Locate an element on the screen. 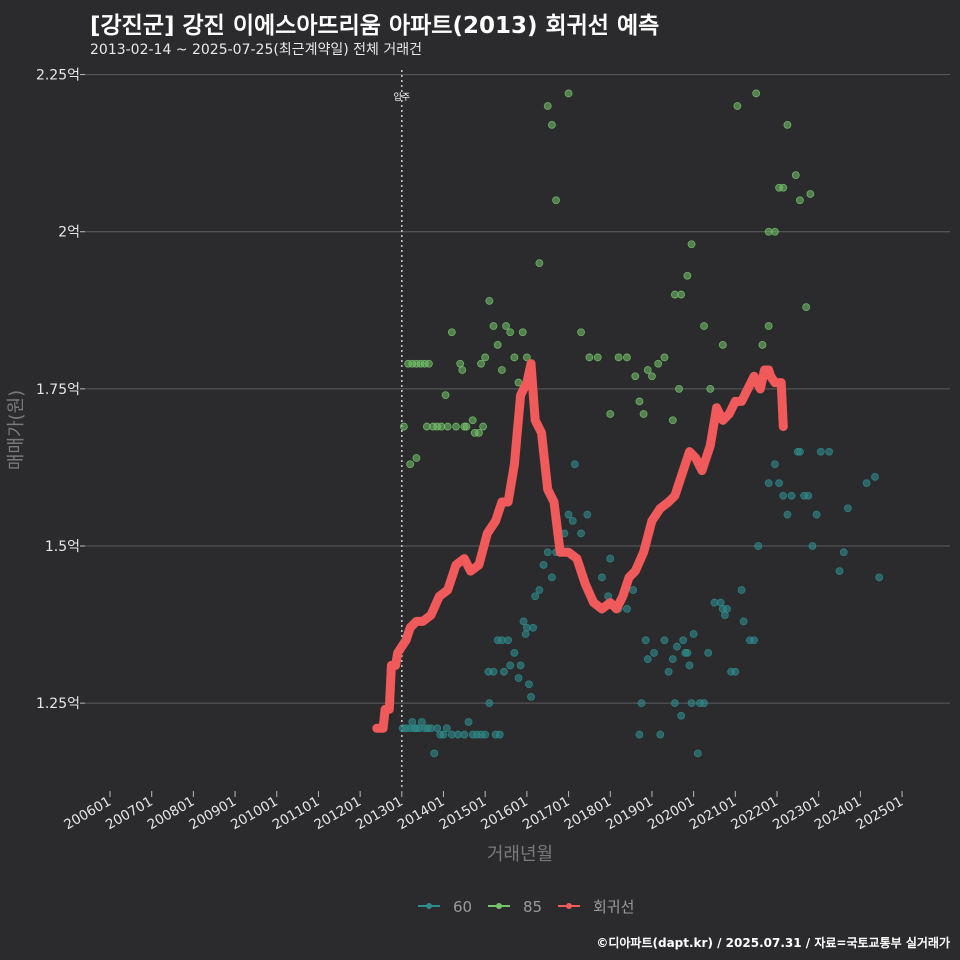  x-tick-label: 201001 is located at coordinates (254, 814).